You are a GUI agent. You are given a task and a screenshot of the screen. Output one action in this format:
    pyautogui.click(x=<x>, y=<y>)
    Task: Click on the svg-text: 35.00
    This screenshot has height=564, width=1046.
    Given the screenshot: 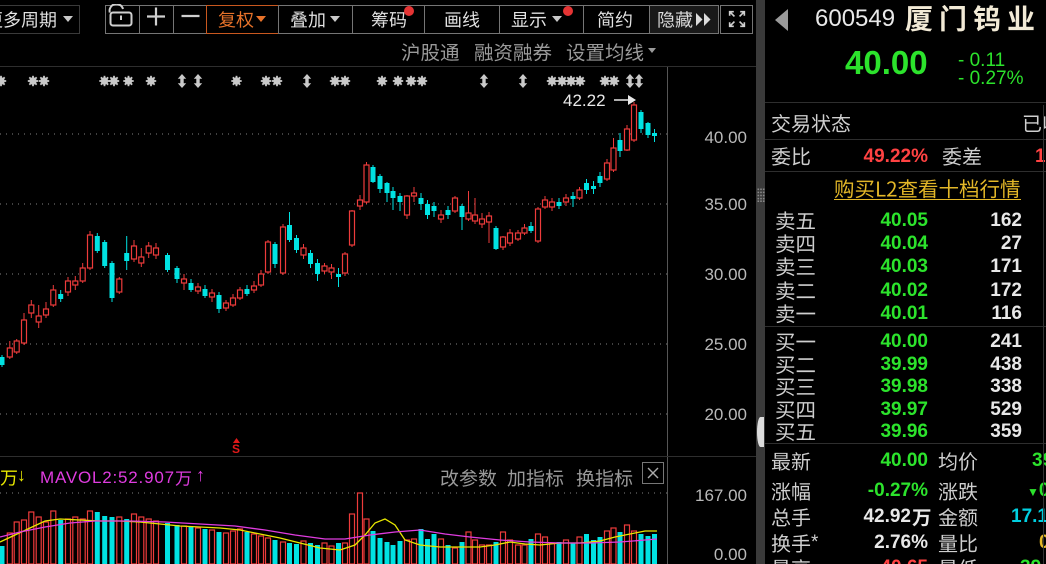 What is the action you would take?
    pyautogui.click(x=725, y=204)
    